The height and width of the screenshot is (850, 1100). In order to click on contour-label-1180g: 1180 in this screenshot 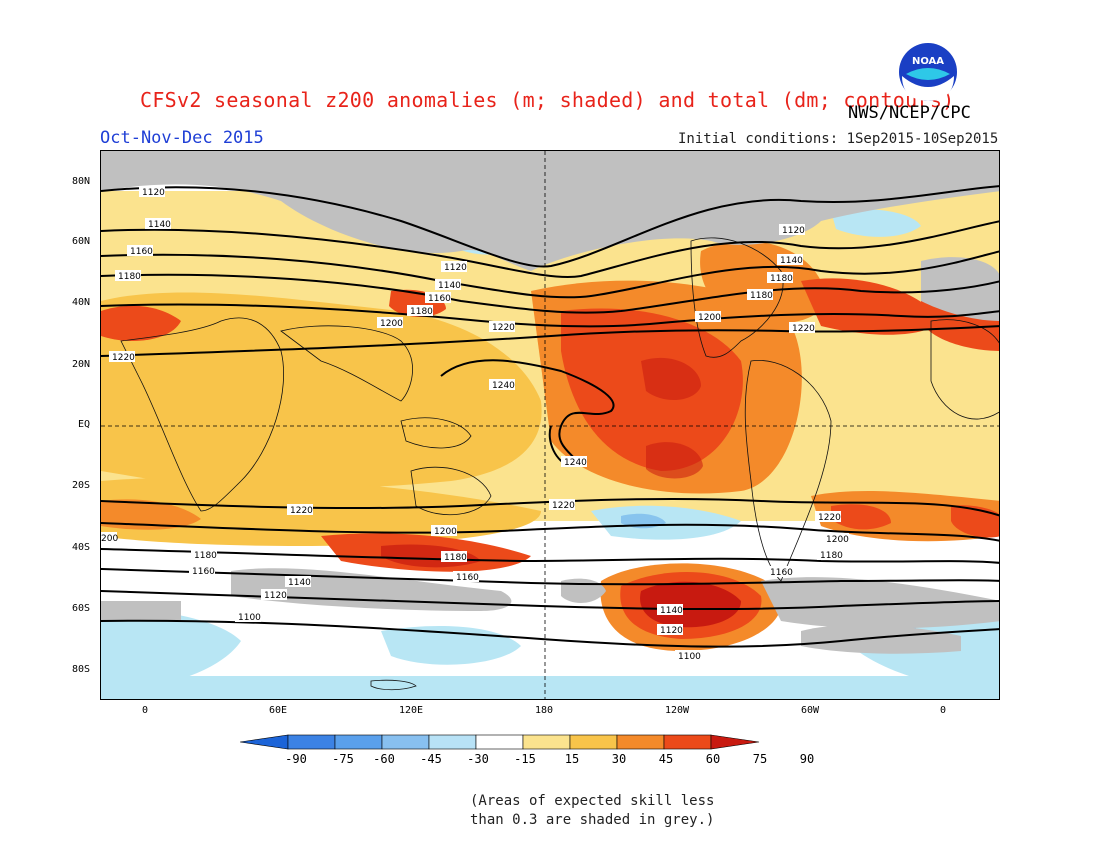, I will do `click(831, 556)`.